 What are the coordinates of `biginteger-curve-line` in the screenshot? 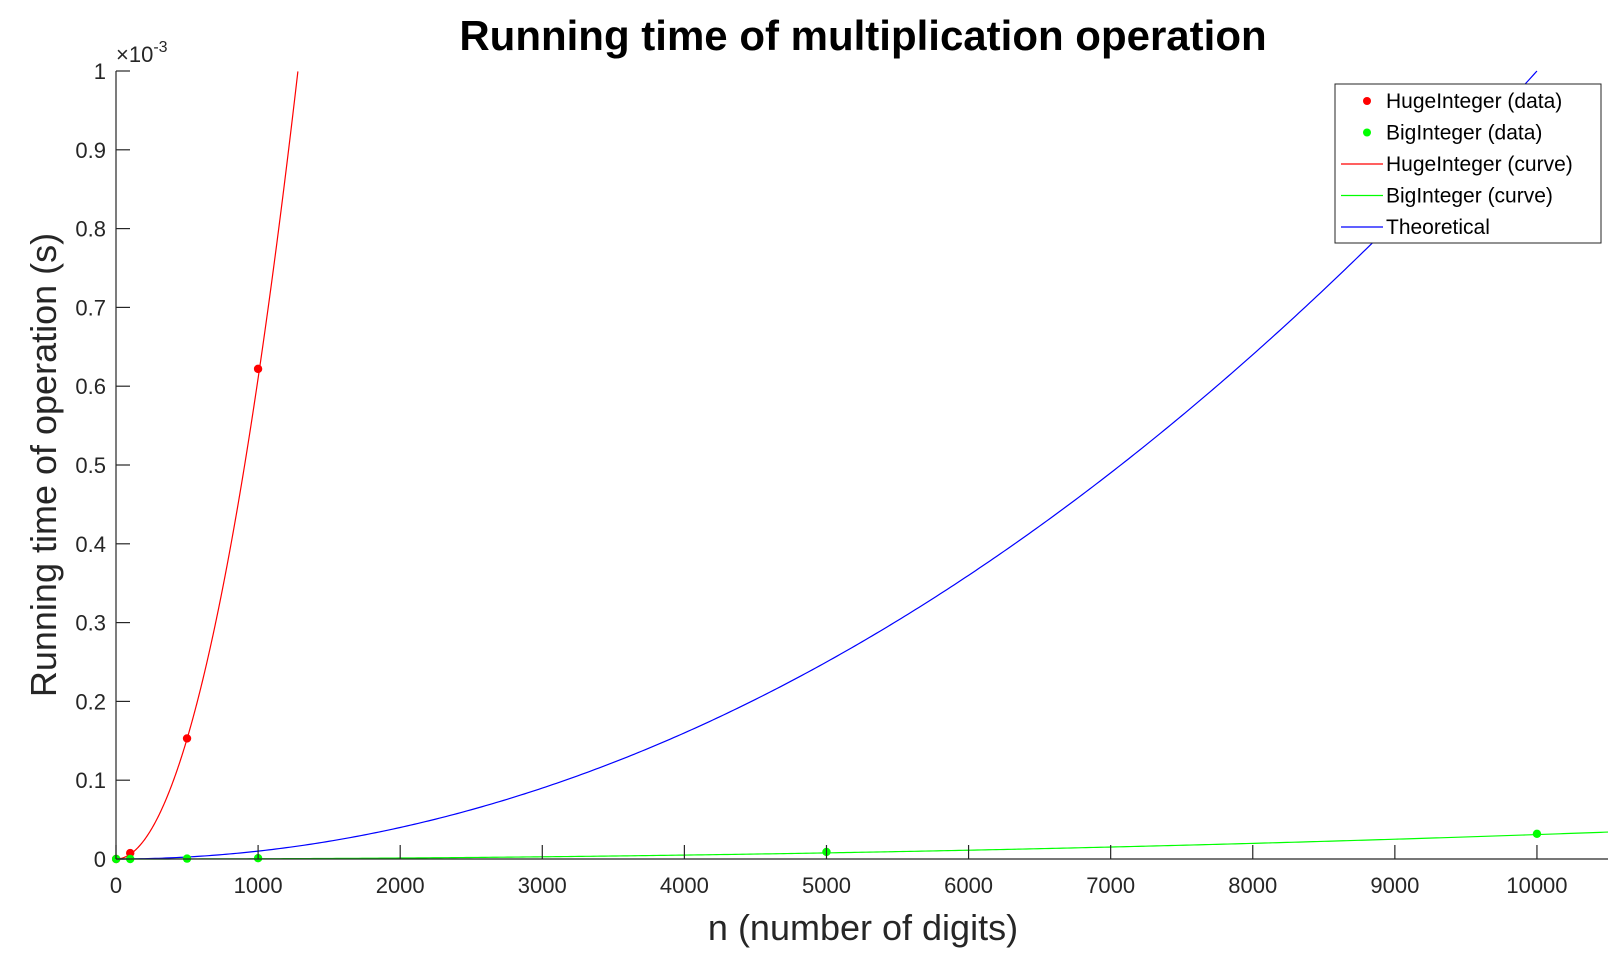 It's located at (862, 845).